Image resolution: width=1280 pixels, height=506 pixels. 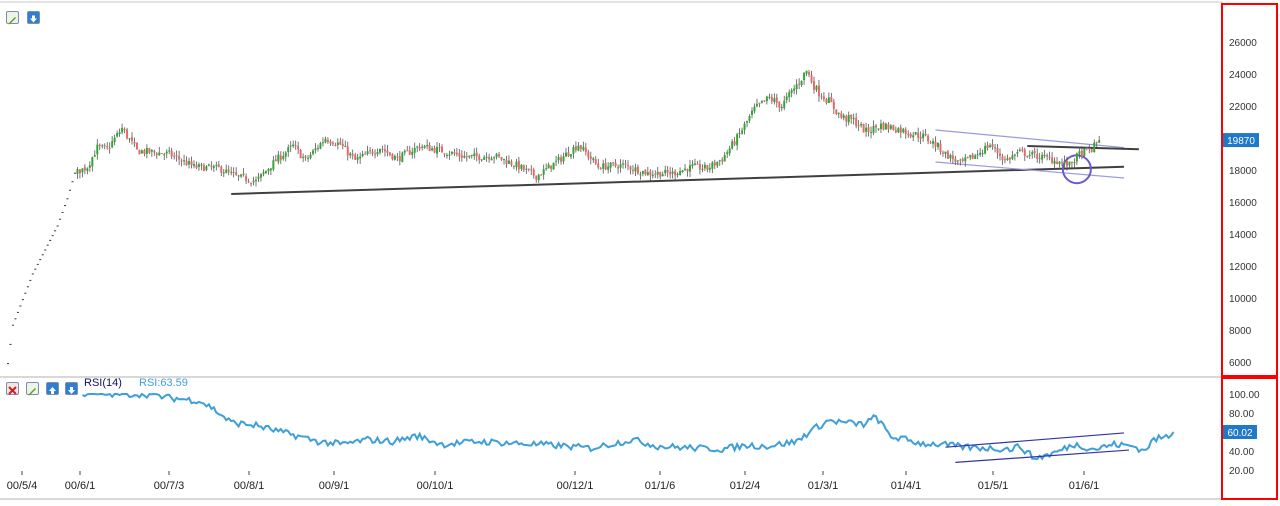 What do you see at coordinates (12, 388) in the screenshot?
I see `close-icon` at bounding box center [12, 388].